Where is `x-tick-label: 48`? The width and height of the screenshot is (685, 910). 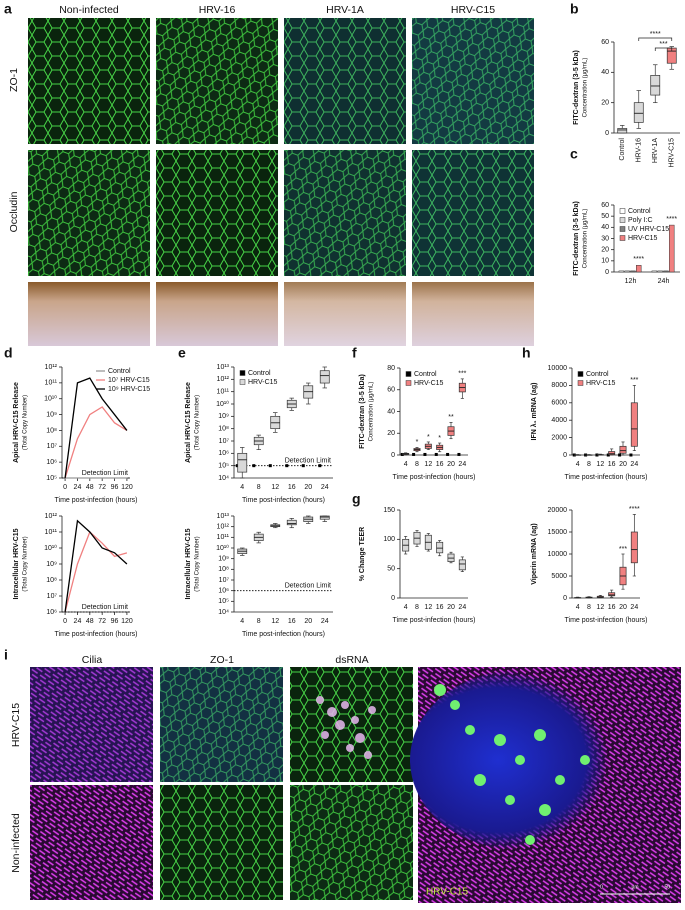 x-tick-label: 48 is located at coordinates (90, 621).